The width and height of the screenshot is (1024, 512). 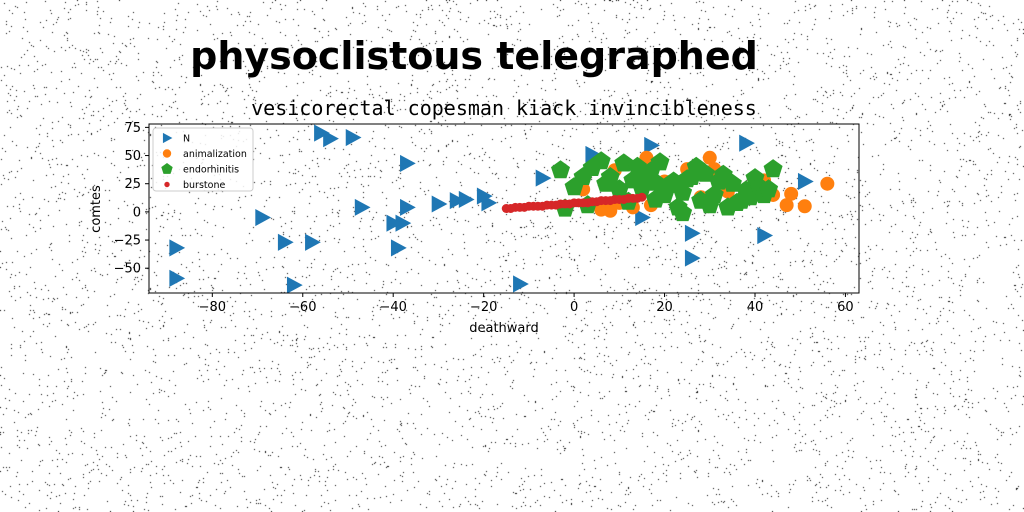 I want to click on legend-label: burstone, so click(x=204, y=185).